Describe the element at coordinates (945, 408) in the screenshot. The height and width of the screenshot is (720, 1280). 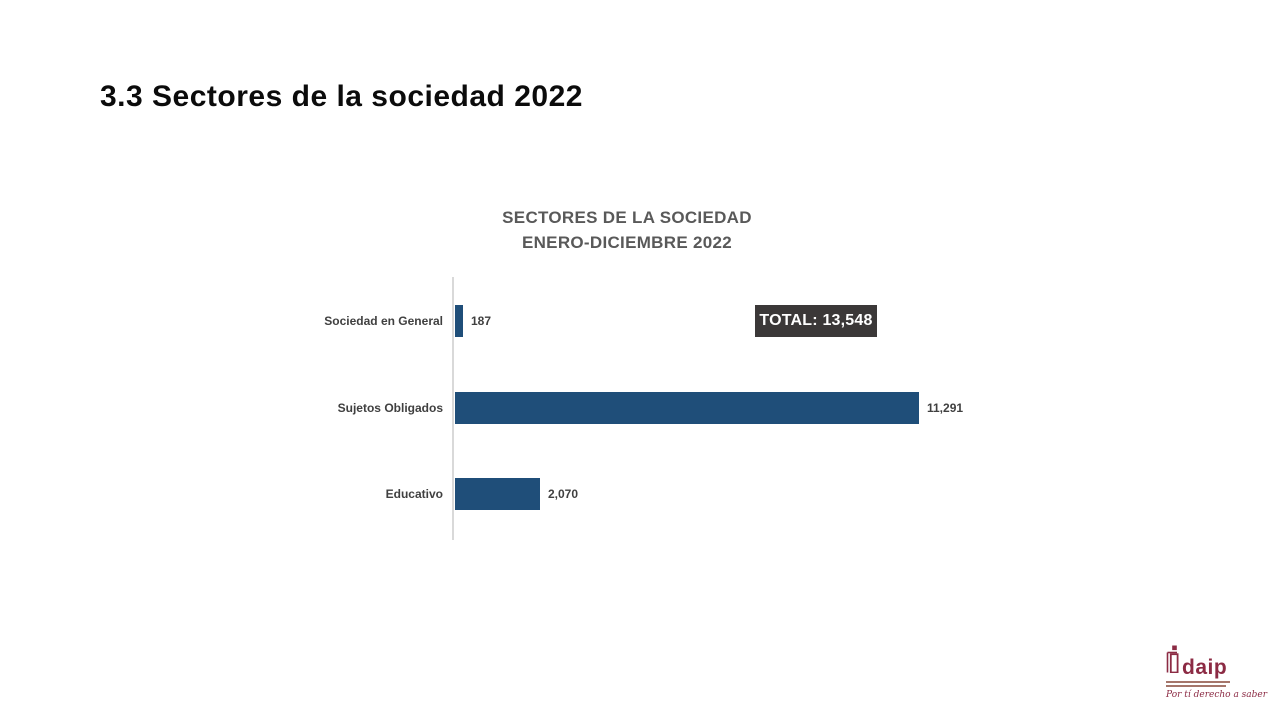
I see `value-label-sujetos-obligados: 11,291` at that location.